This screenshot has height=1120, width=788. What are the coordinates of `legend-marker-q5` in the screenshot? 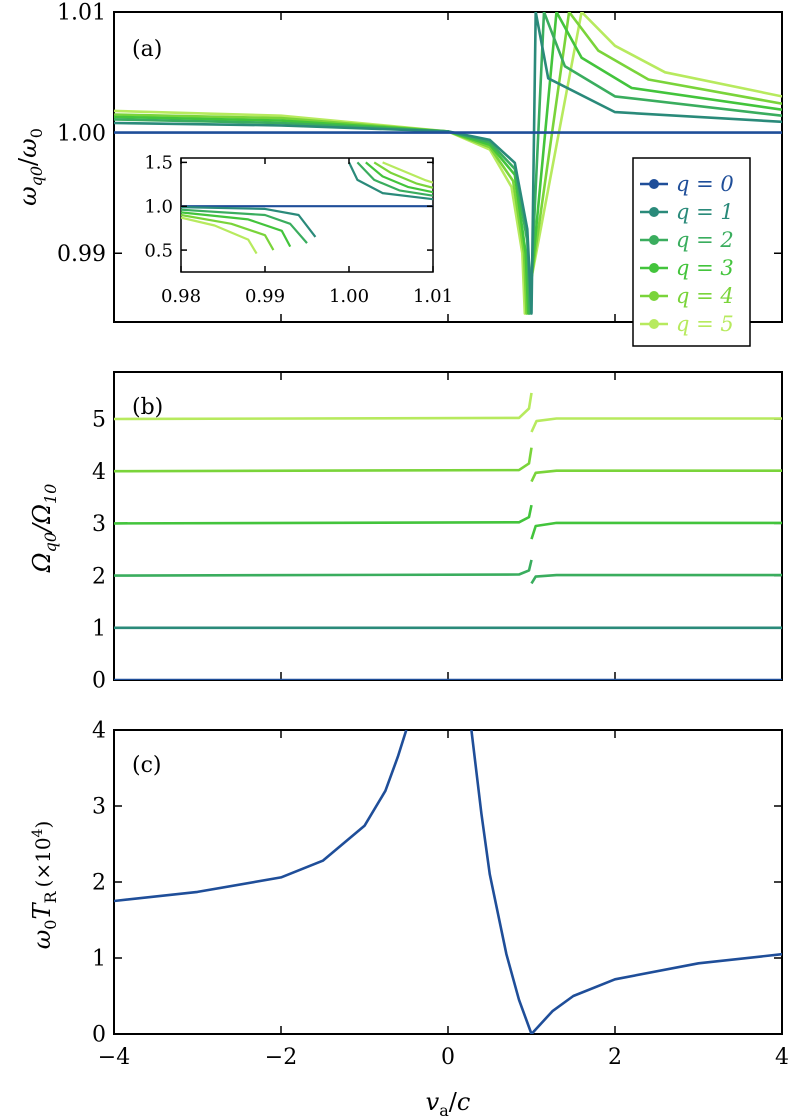 It's located at (654, 324).